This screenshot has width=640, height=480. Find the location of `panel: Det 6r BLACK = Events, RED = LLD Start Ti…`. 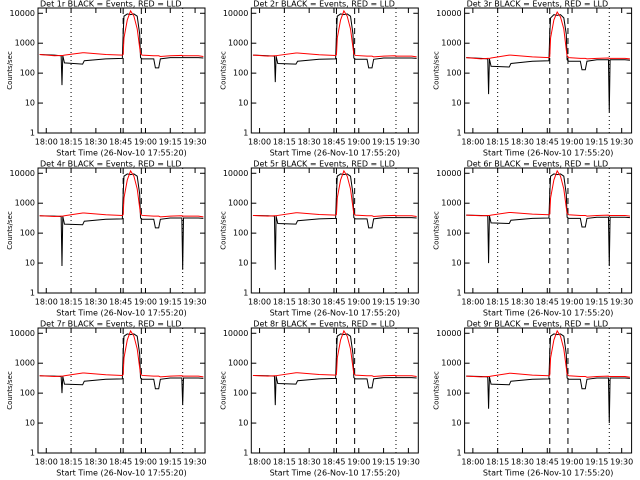

panel: Det 6r BLACK = Events, RED = LLD Start Ti… is located at coordinates (533, 239).